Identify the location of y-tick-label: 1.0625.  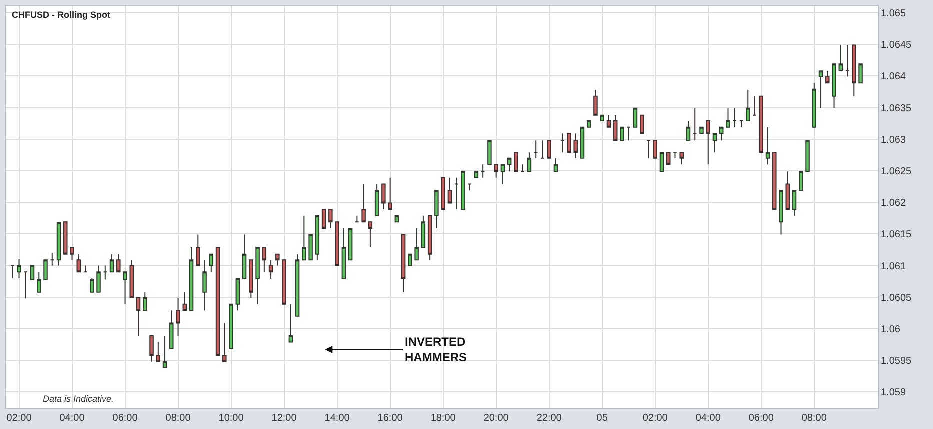
(896, 172).